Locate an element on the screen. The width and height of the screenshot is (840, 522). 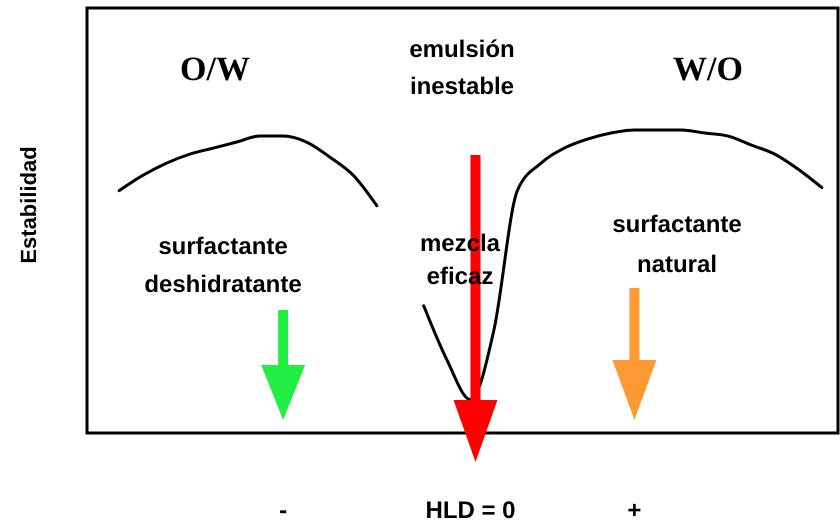
annotation: surfactante deshidratante is located at coordinates (223, 265).